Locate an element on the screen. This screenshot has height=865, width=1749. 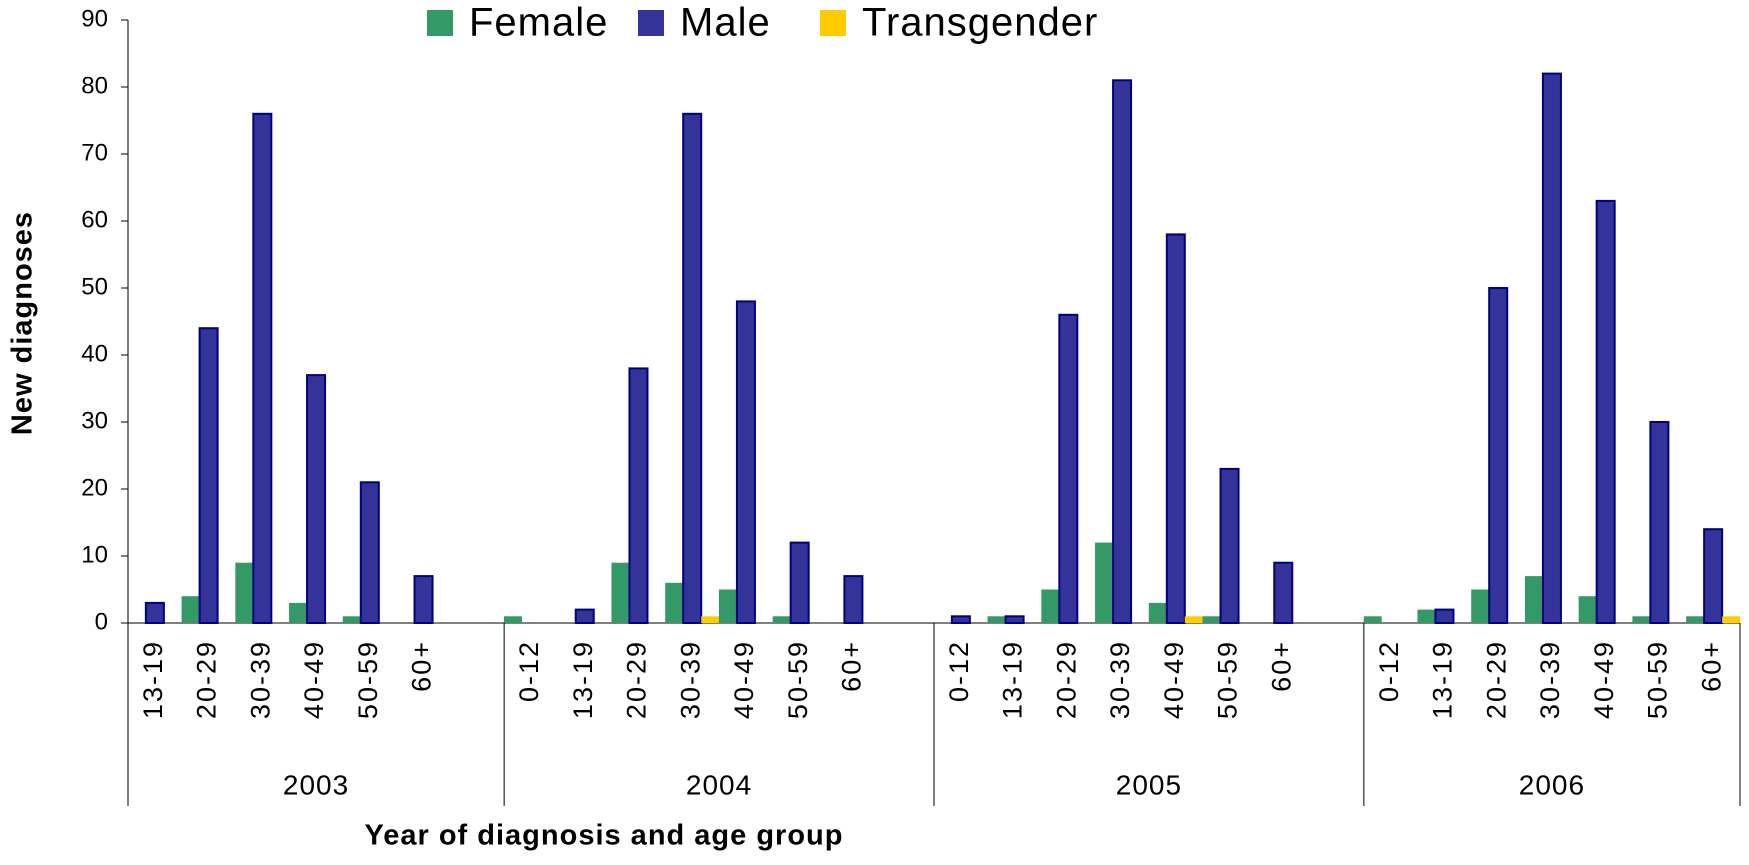
legend-label: Male is located at coordinates (725, 23).